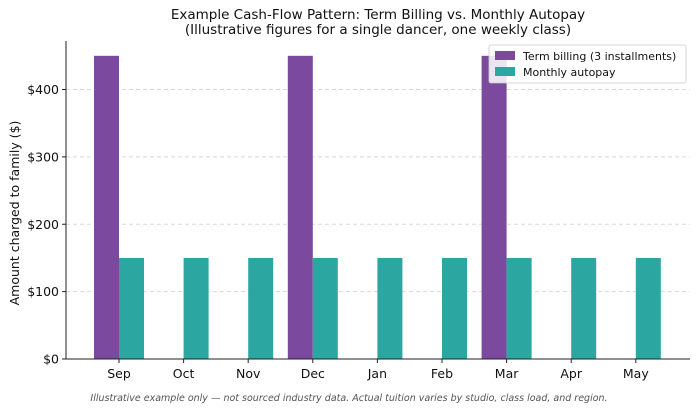  I want to click on y-ticks: $0 $100 $200 $300 $400, so click(46, 224).